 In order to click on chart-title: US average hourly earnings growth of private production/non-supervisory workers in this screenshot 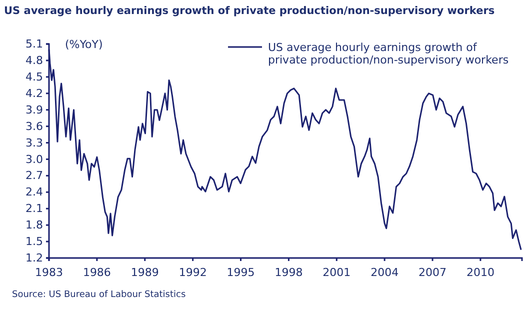, I will do `click(249, 11)`.